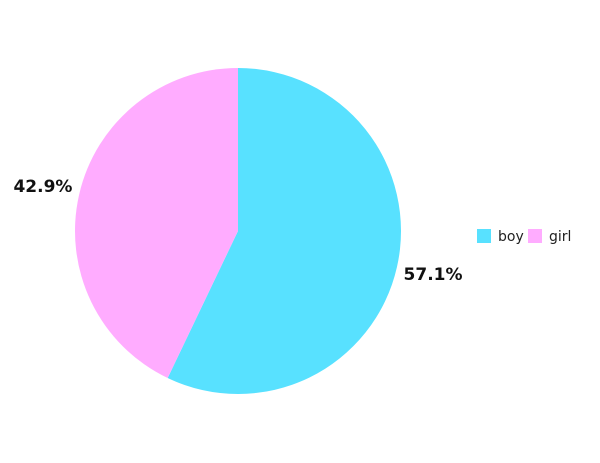 The image size is (600, 463). Describe the element at coordinates (535, 236) in the screenshot. I see `legend-swatch-girl` at that location.